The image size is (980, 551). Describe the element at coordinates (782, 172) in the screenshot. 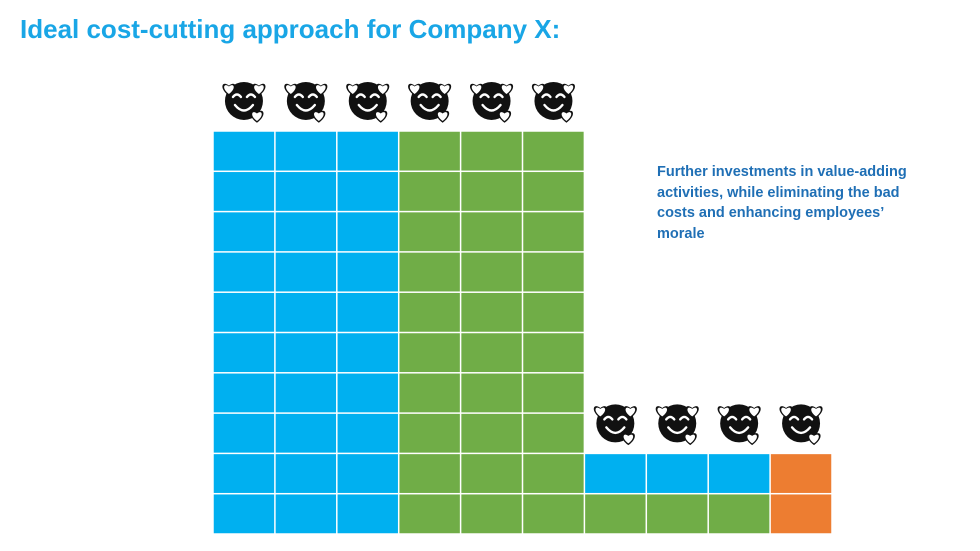

I see `note-line: Further investments in value-adding` at that location.